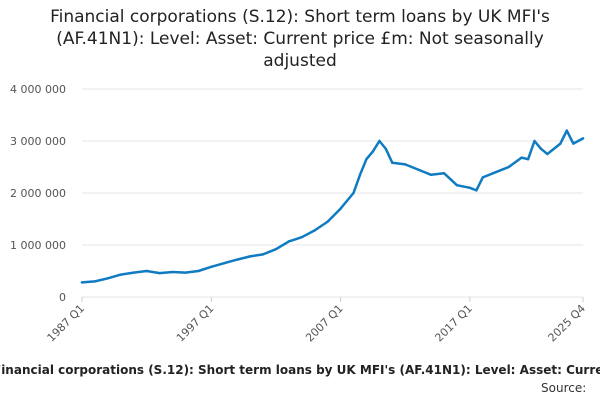 The image size is (600, 400). I want to click on y-axis-tick-labels: 0 1 000 000 2 000 000 3 000 000 4 000 000, so click(38, 193).